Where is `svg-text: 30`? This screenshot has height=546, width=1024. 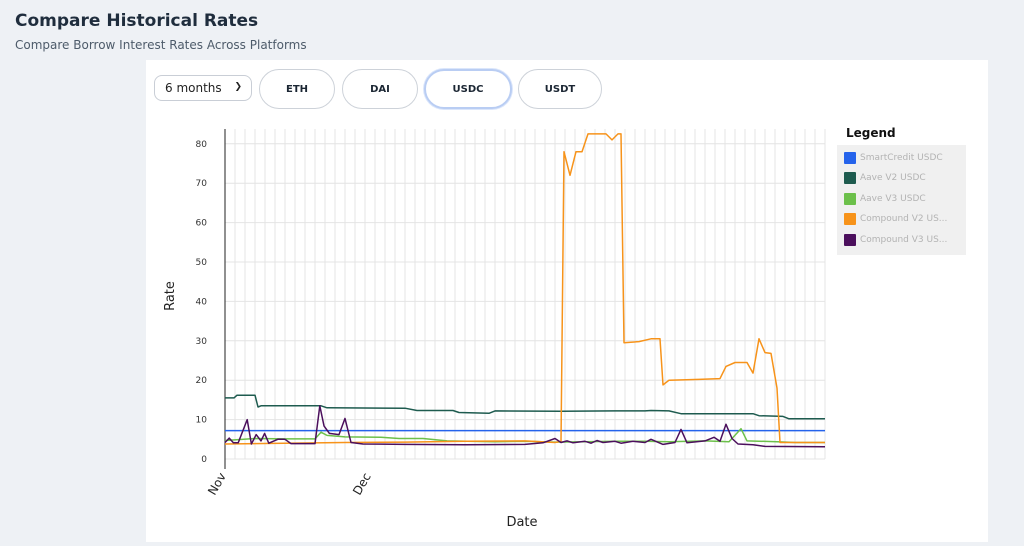
svg-text: 30 is located at coordinates (202, 342).